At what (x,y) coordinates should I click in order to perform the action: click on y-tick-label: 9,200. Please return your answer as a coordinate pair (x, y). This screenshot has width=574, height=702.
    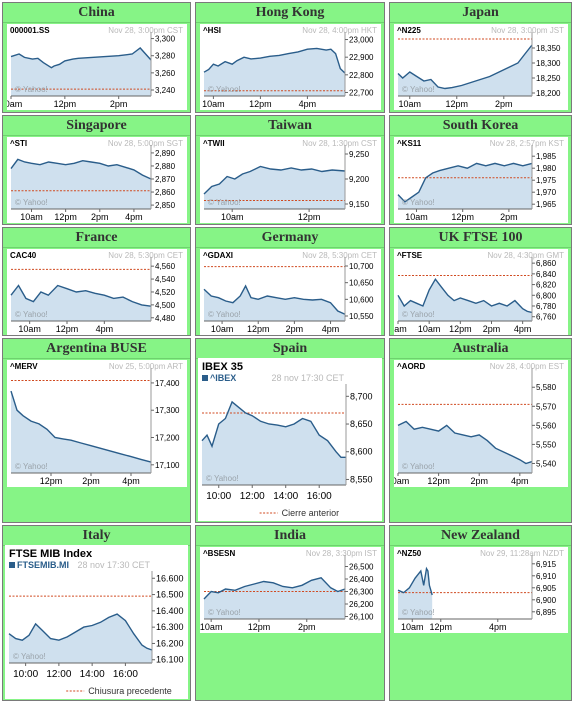
    Looking at the image, I should click on (359, 179).